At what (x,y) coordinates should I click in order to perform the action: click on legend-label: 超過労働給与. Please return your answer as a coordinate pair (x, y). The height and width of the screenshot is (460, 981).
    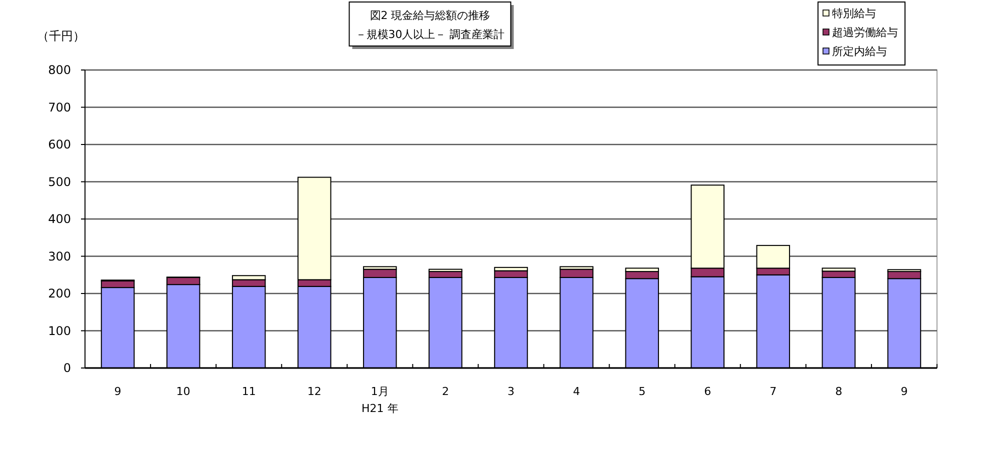
    Looking at the image, I should click on (865, 32).